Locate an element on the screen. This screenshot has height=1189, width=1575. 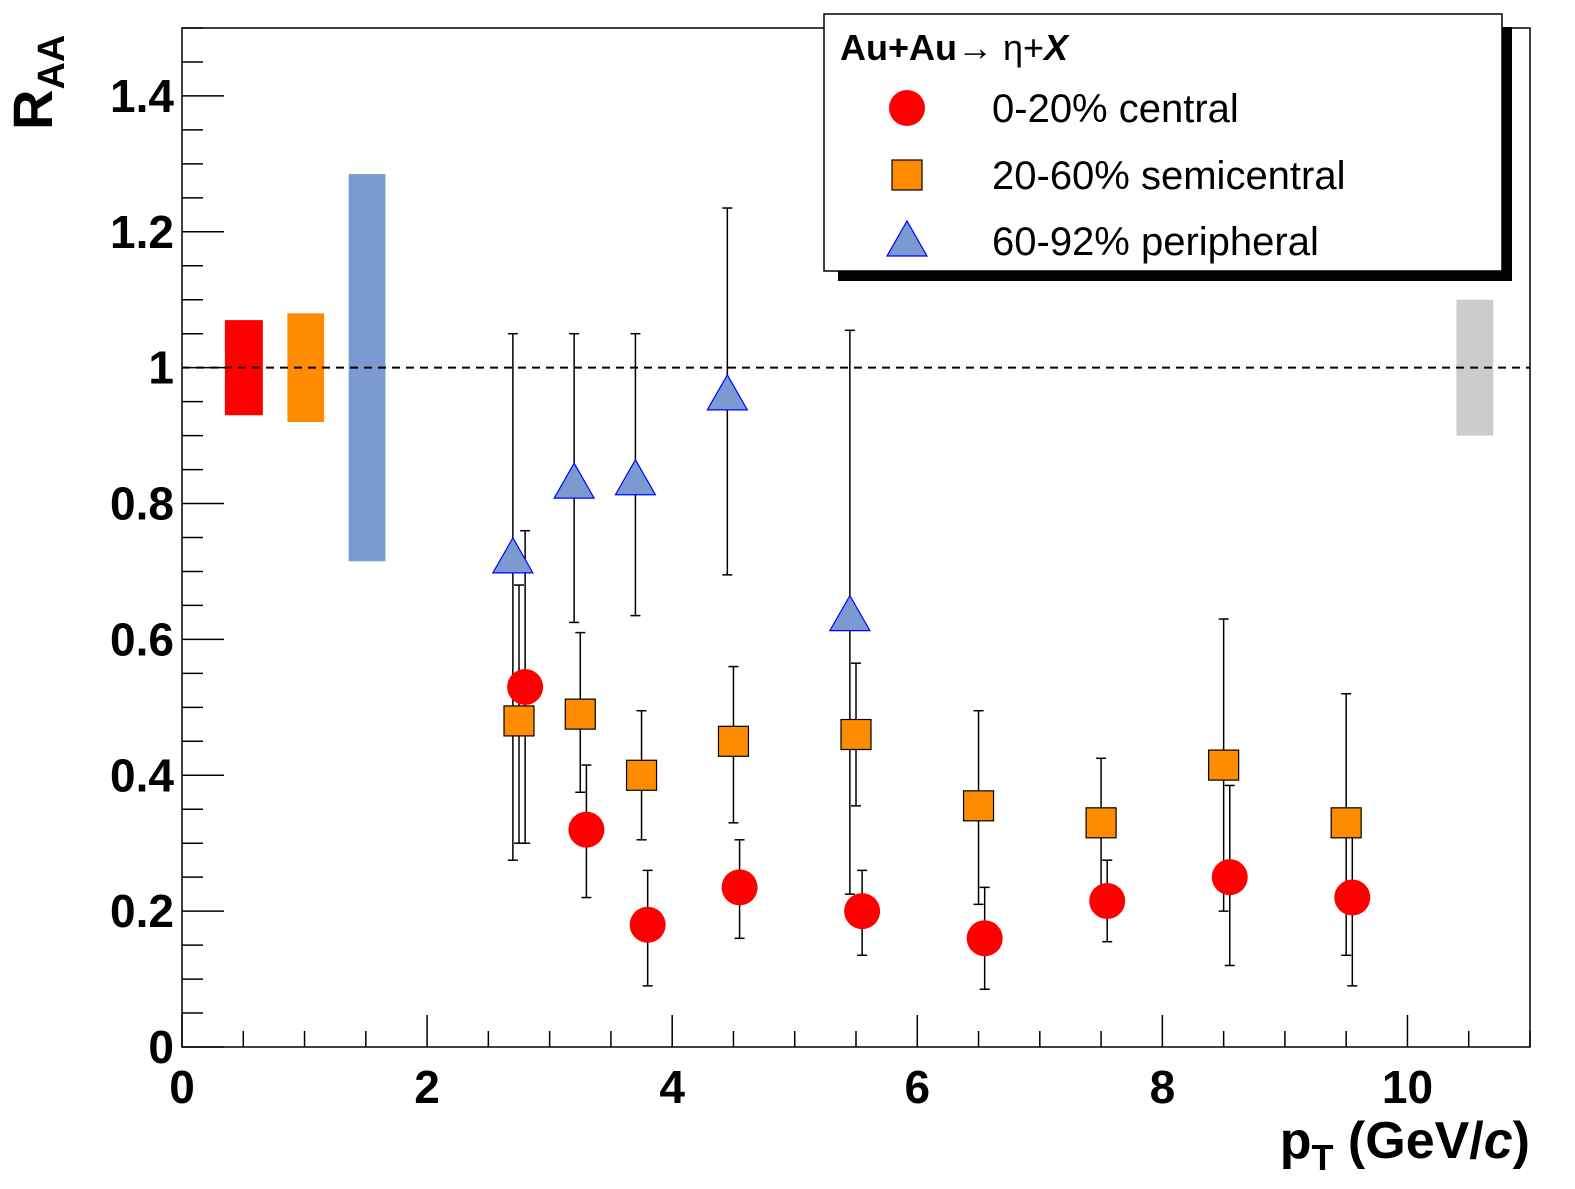
x-tick-label-4: 8 is located at coordinates (1163, 1087).